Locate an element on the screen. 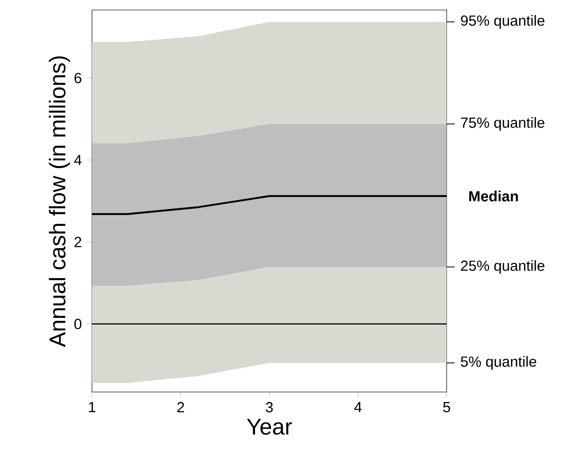 This screenshot has height=459, width=582. text: 75% quantile is located at coordinates (502, 124).